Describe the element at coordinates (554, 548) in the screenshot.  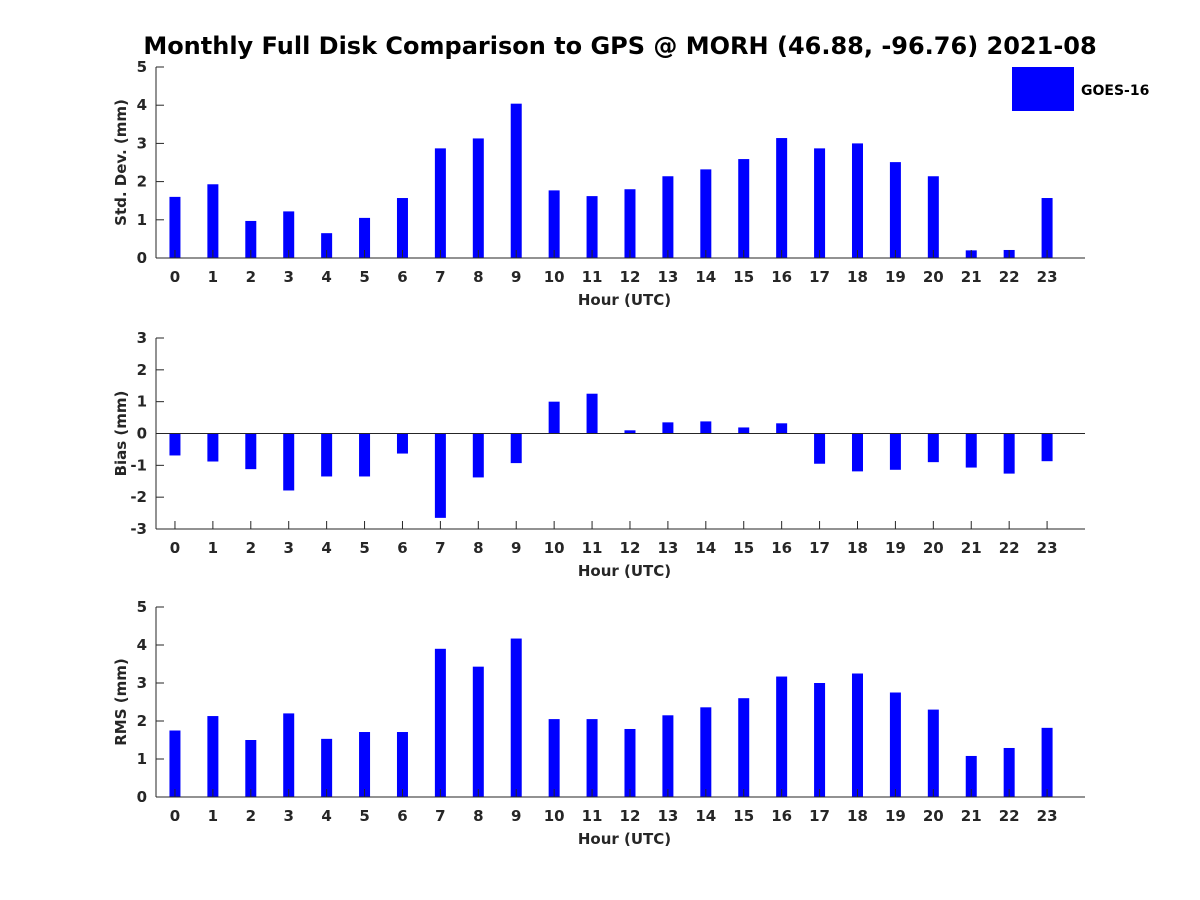
I see `x-tick-label: 10` at that location.